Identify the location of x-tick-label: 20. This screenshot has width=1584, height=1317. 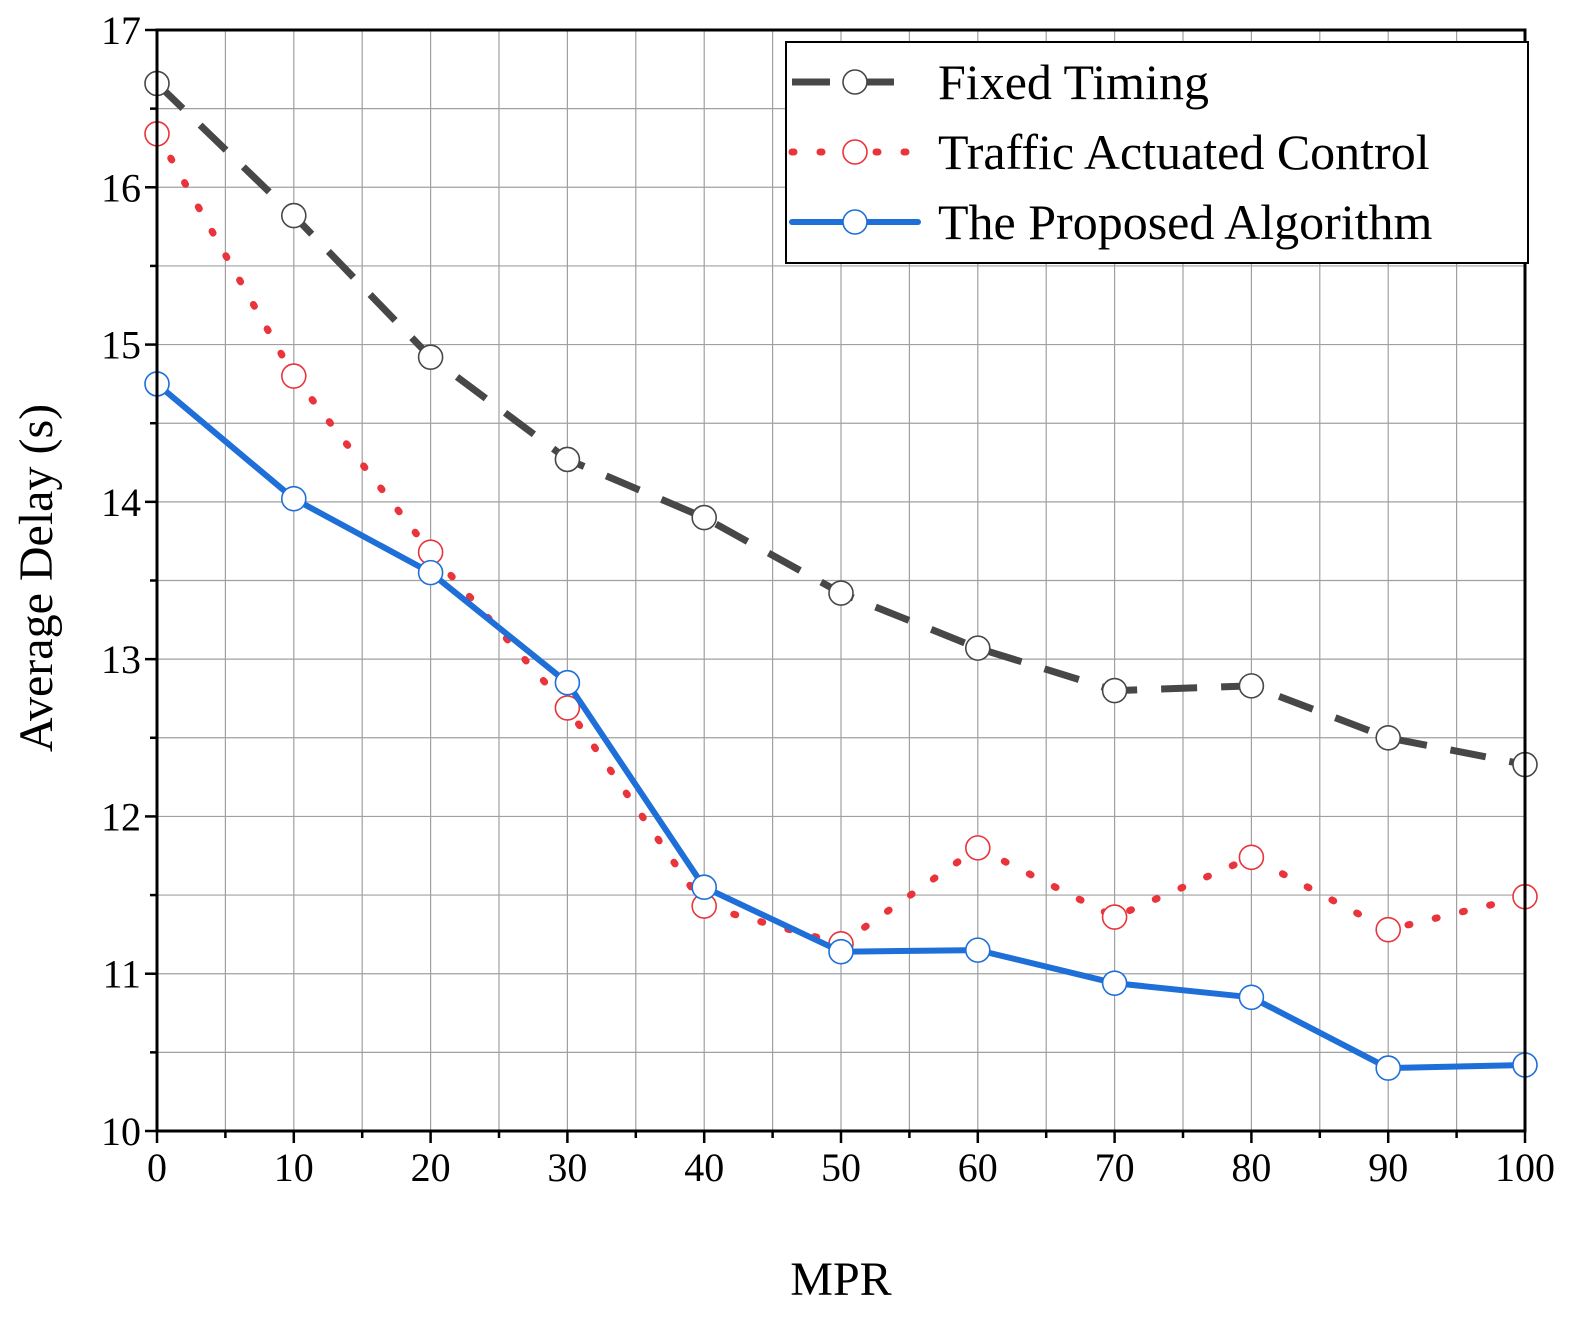
(431, 1167).